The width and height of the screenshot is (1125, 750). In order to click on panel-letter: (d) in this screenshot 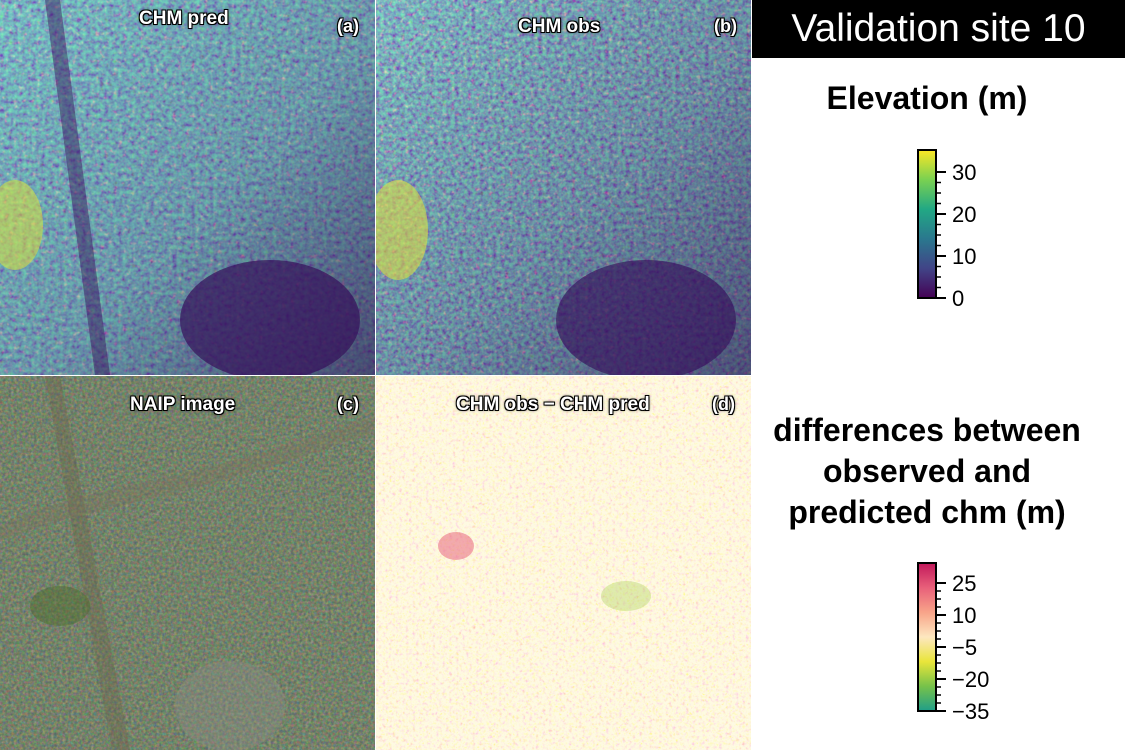, I will do `click(723, 404)`.